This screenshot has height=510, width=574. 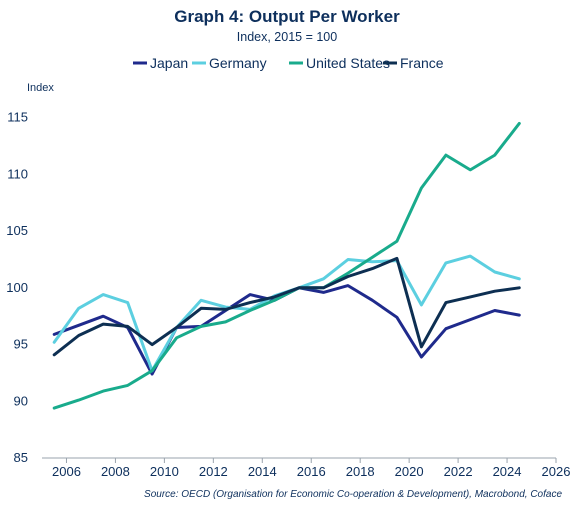 What do you see at coordinates (360, 471) in the screenshot?
I see `x-tick-label: 2018` at bounding box center [360, 471].